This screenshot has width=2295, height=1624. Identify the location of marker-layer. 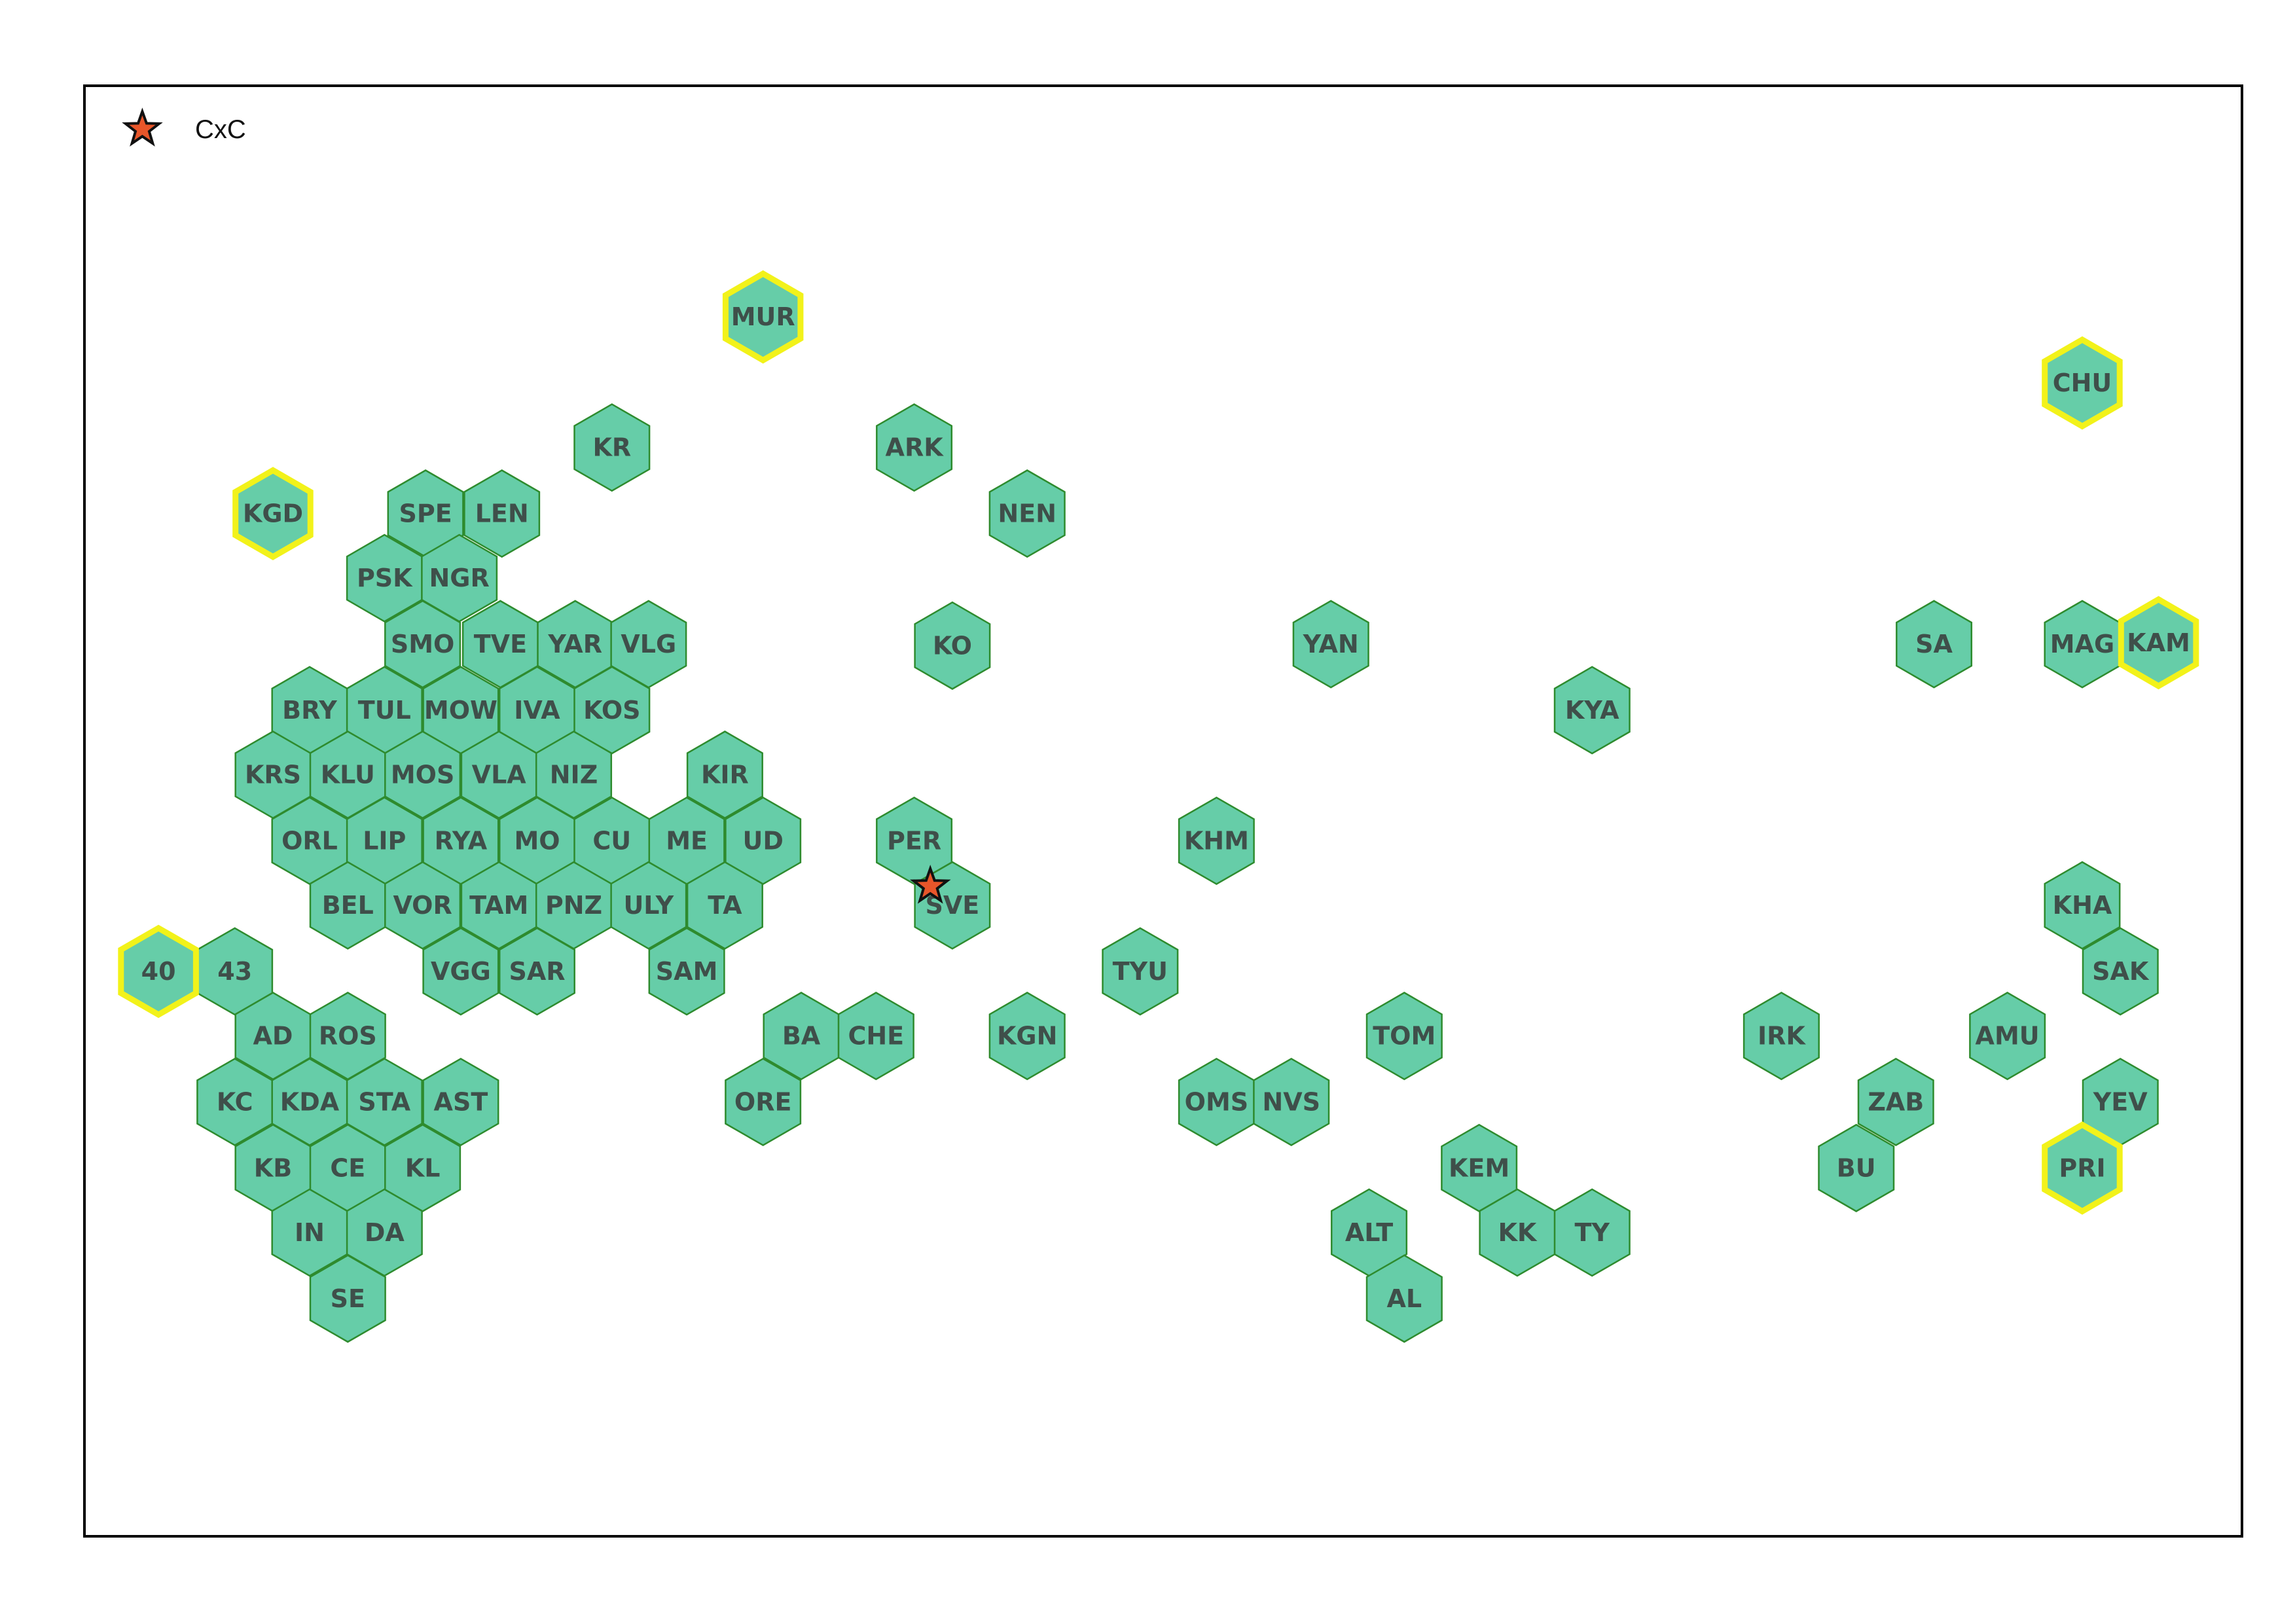
(930, 884).